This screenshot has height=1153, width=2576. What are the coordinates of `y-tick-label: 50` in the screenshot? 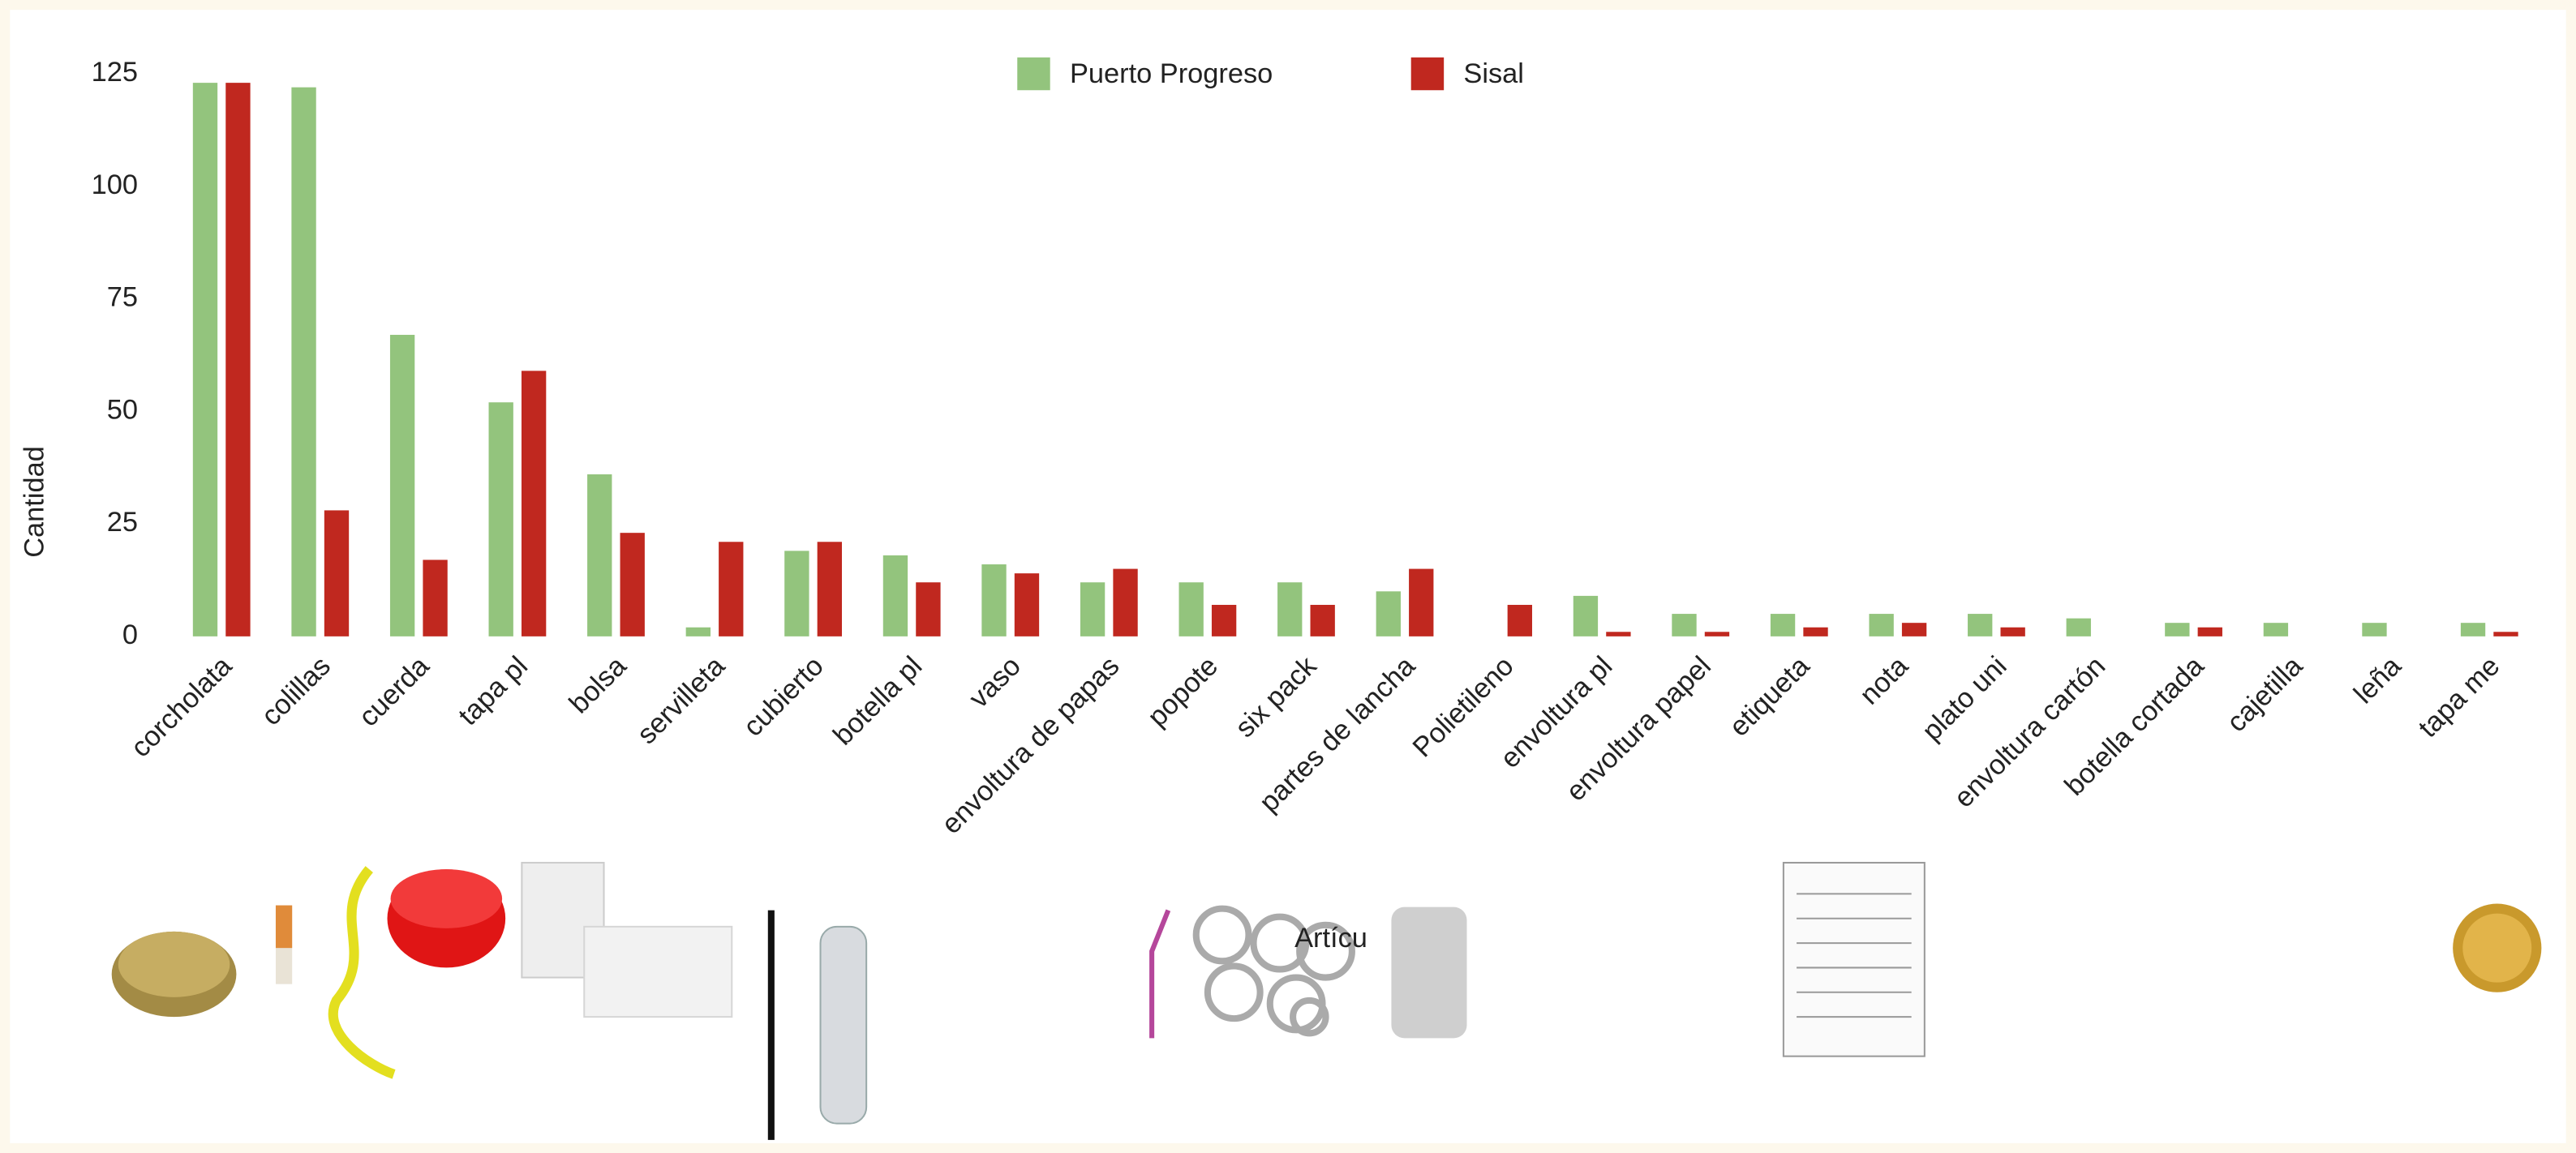 It's located at (122, 409).